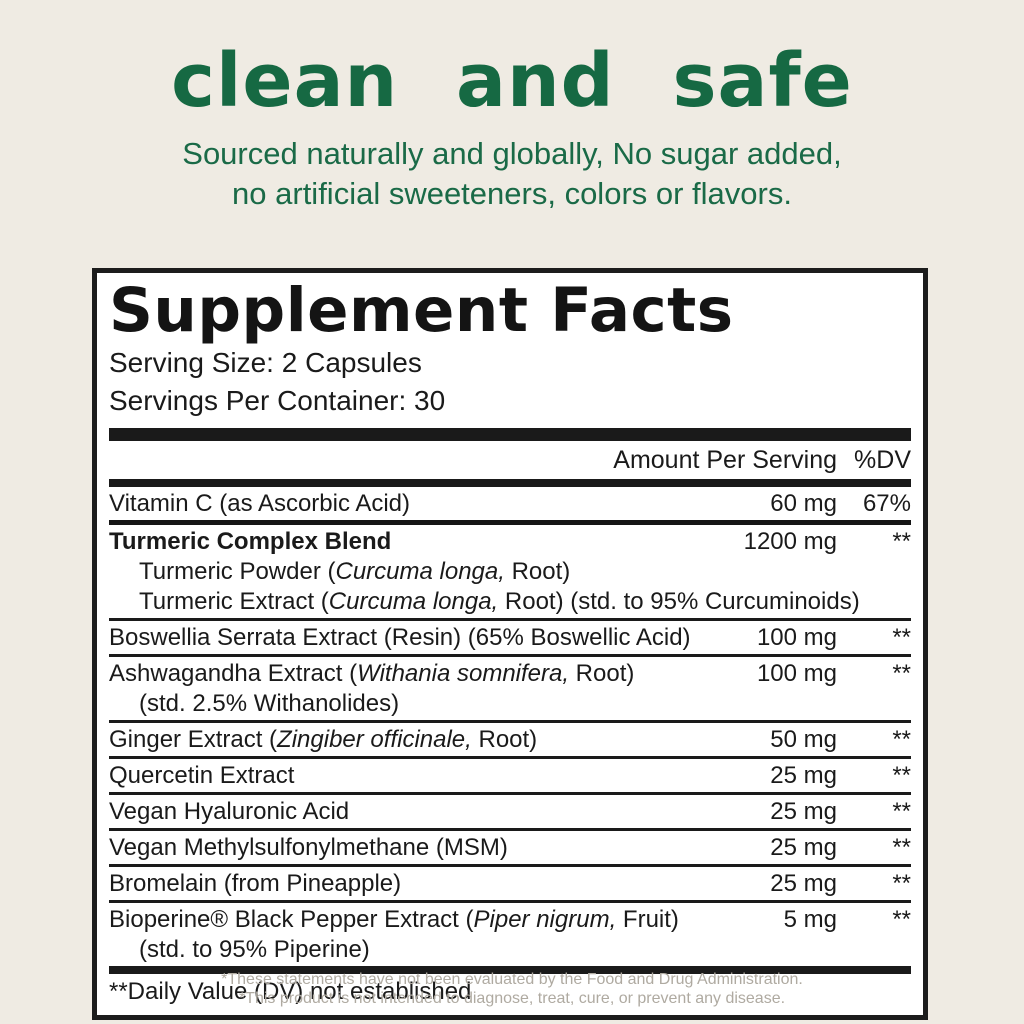 Image resolution: width=1024 pixels, height=1024 pixels. I want to click on ingredient-amount: 1200 mg, so click(790, 542).